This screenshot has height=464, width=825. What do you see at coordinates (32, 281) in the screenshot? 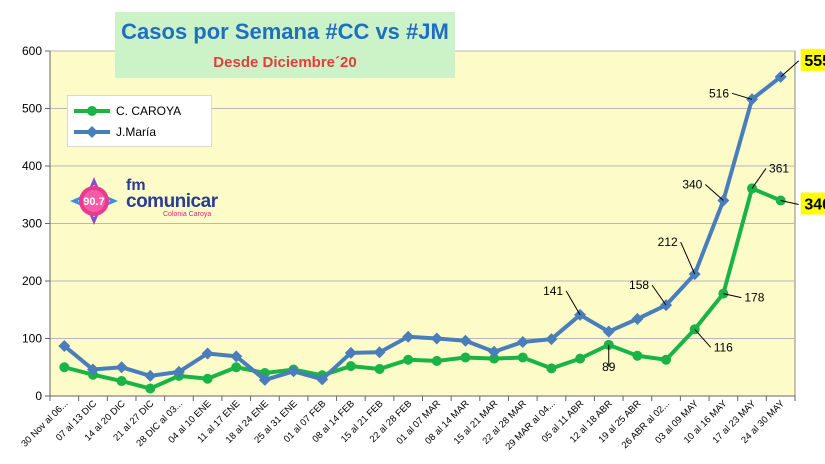
I see `y-tick-label-2: 200` at bounding box center [32, 281].